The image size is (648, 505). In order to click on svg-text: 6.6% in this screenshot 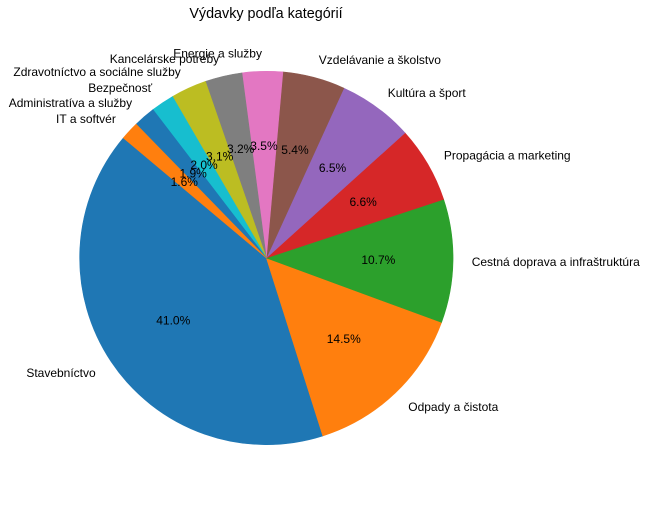, I will do `click(363, 202)`.